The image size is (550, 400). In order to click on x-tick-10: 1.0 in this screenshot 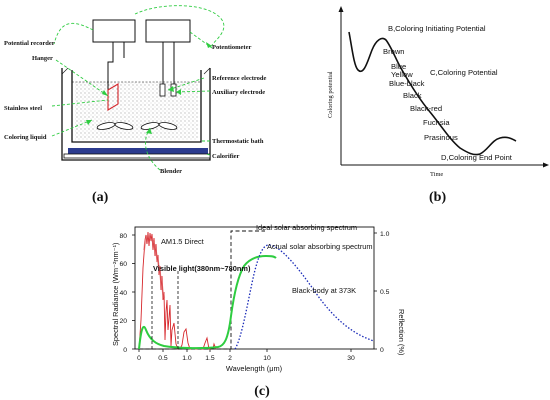, I will do `click(187, 358)`.